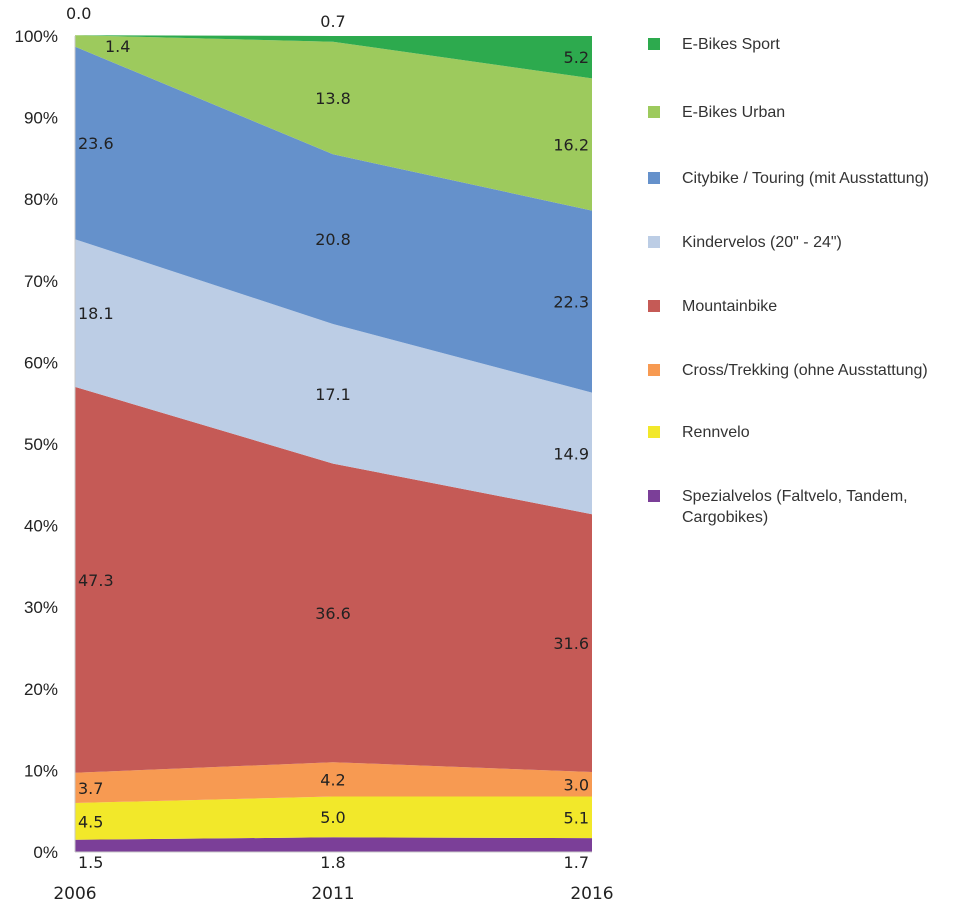  I want to click on data-label: 22.3, so click(571, 302).